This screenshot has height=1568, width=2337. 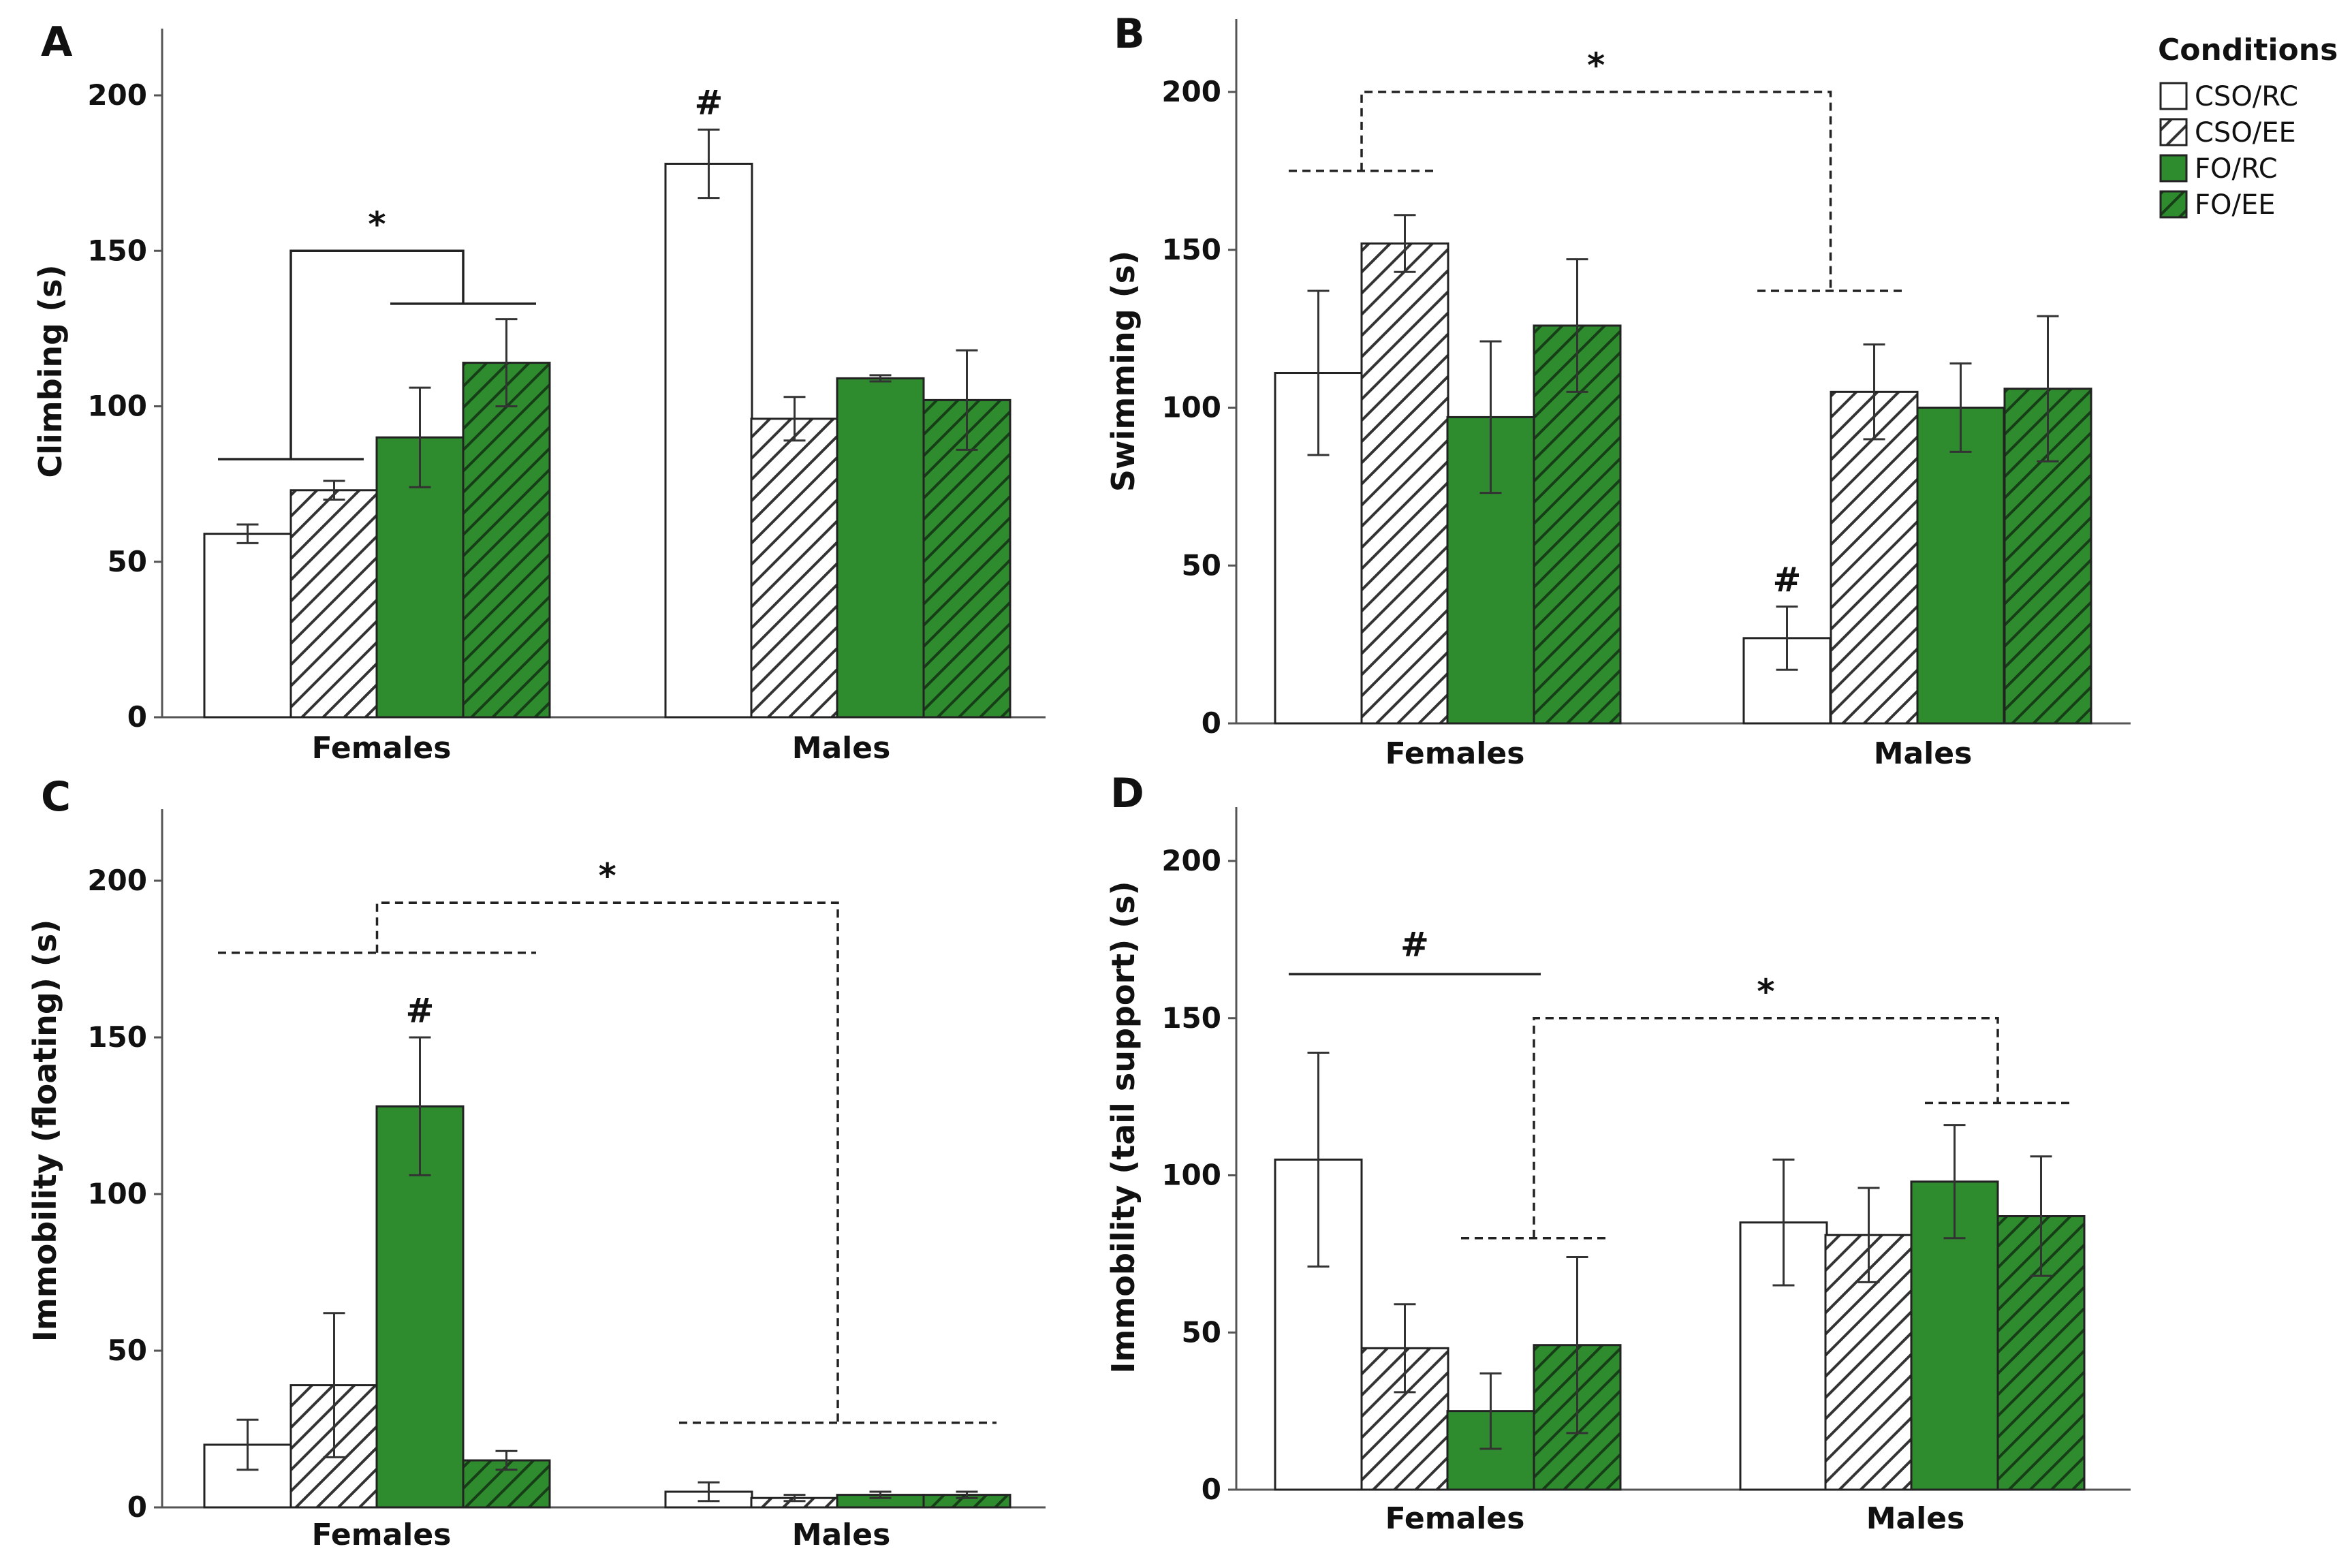 I want to click on panel-b-bar-females-cso-ee-error-bar, so click(x=1405, y=243).